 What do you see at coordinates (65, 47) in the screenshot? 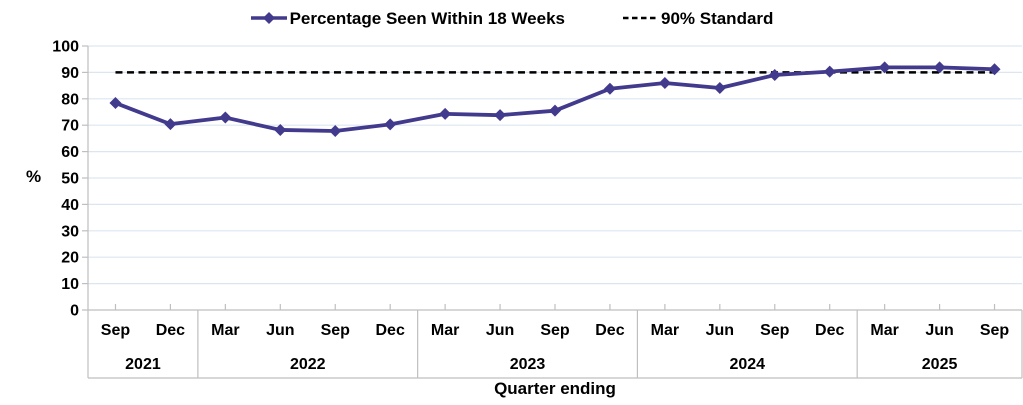
I see `y-tick-label: 100` at bounding box center [65, 47].